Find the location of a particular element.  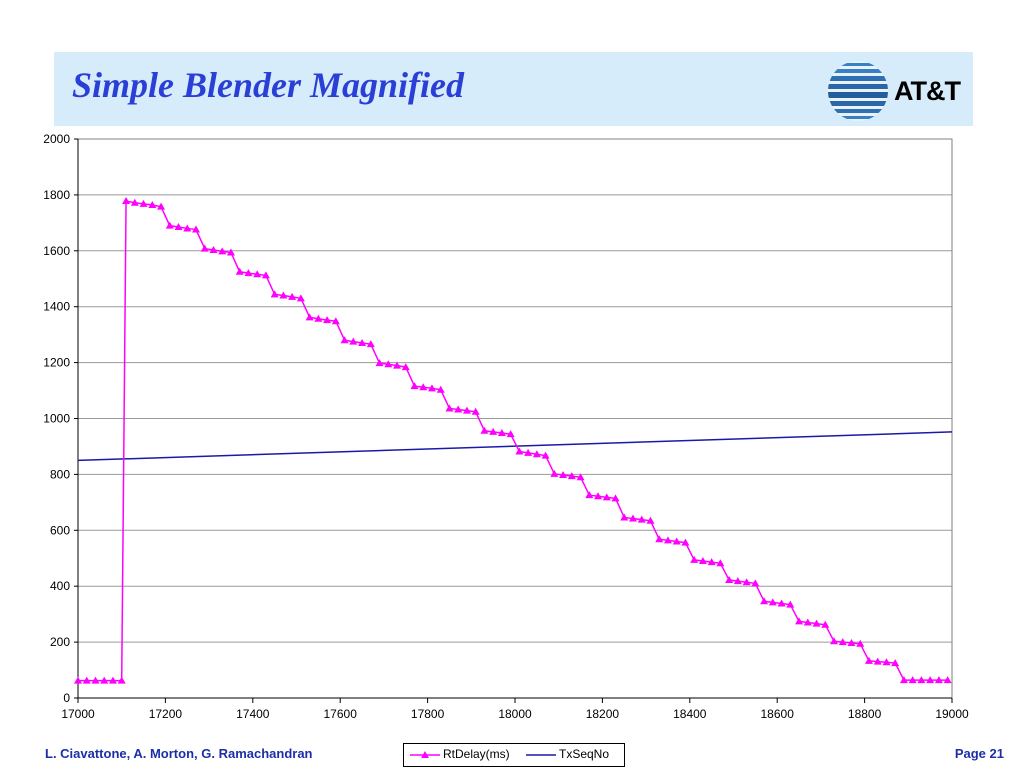

slide-title: Simple Blender Magnified is located at coordinates (268, 85).